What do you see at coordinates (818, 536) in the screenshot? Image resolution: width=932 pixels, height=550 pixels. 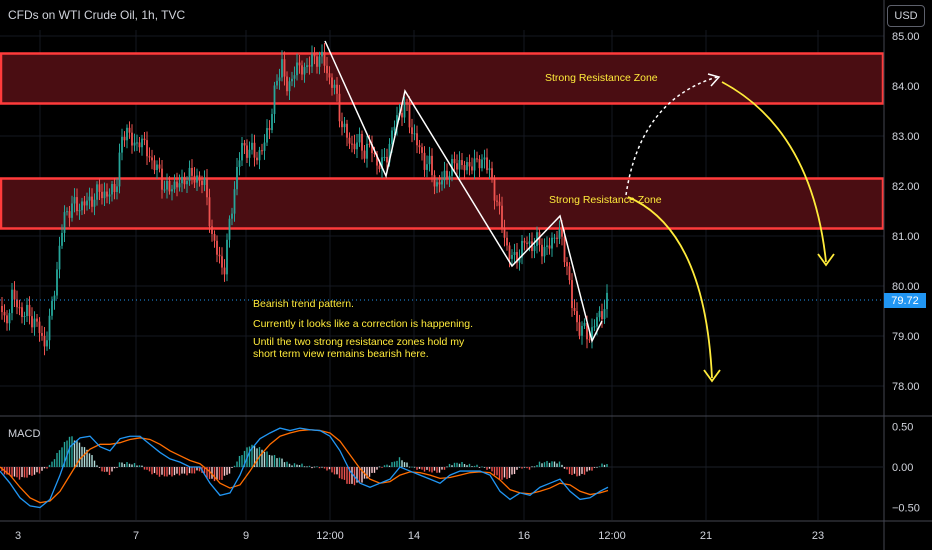 I see `time-tick-label: 23` at bounding box center [818, 536].